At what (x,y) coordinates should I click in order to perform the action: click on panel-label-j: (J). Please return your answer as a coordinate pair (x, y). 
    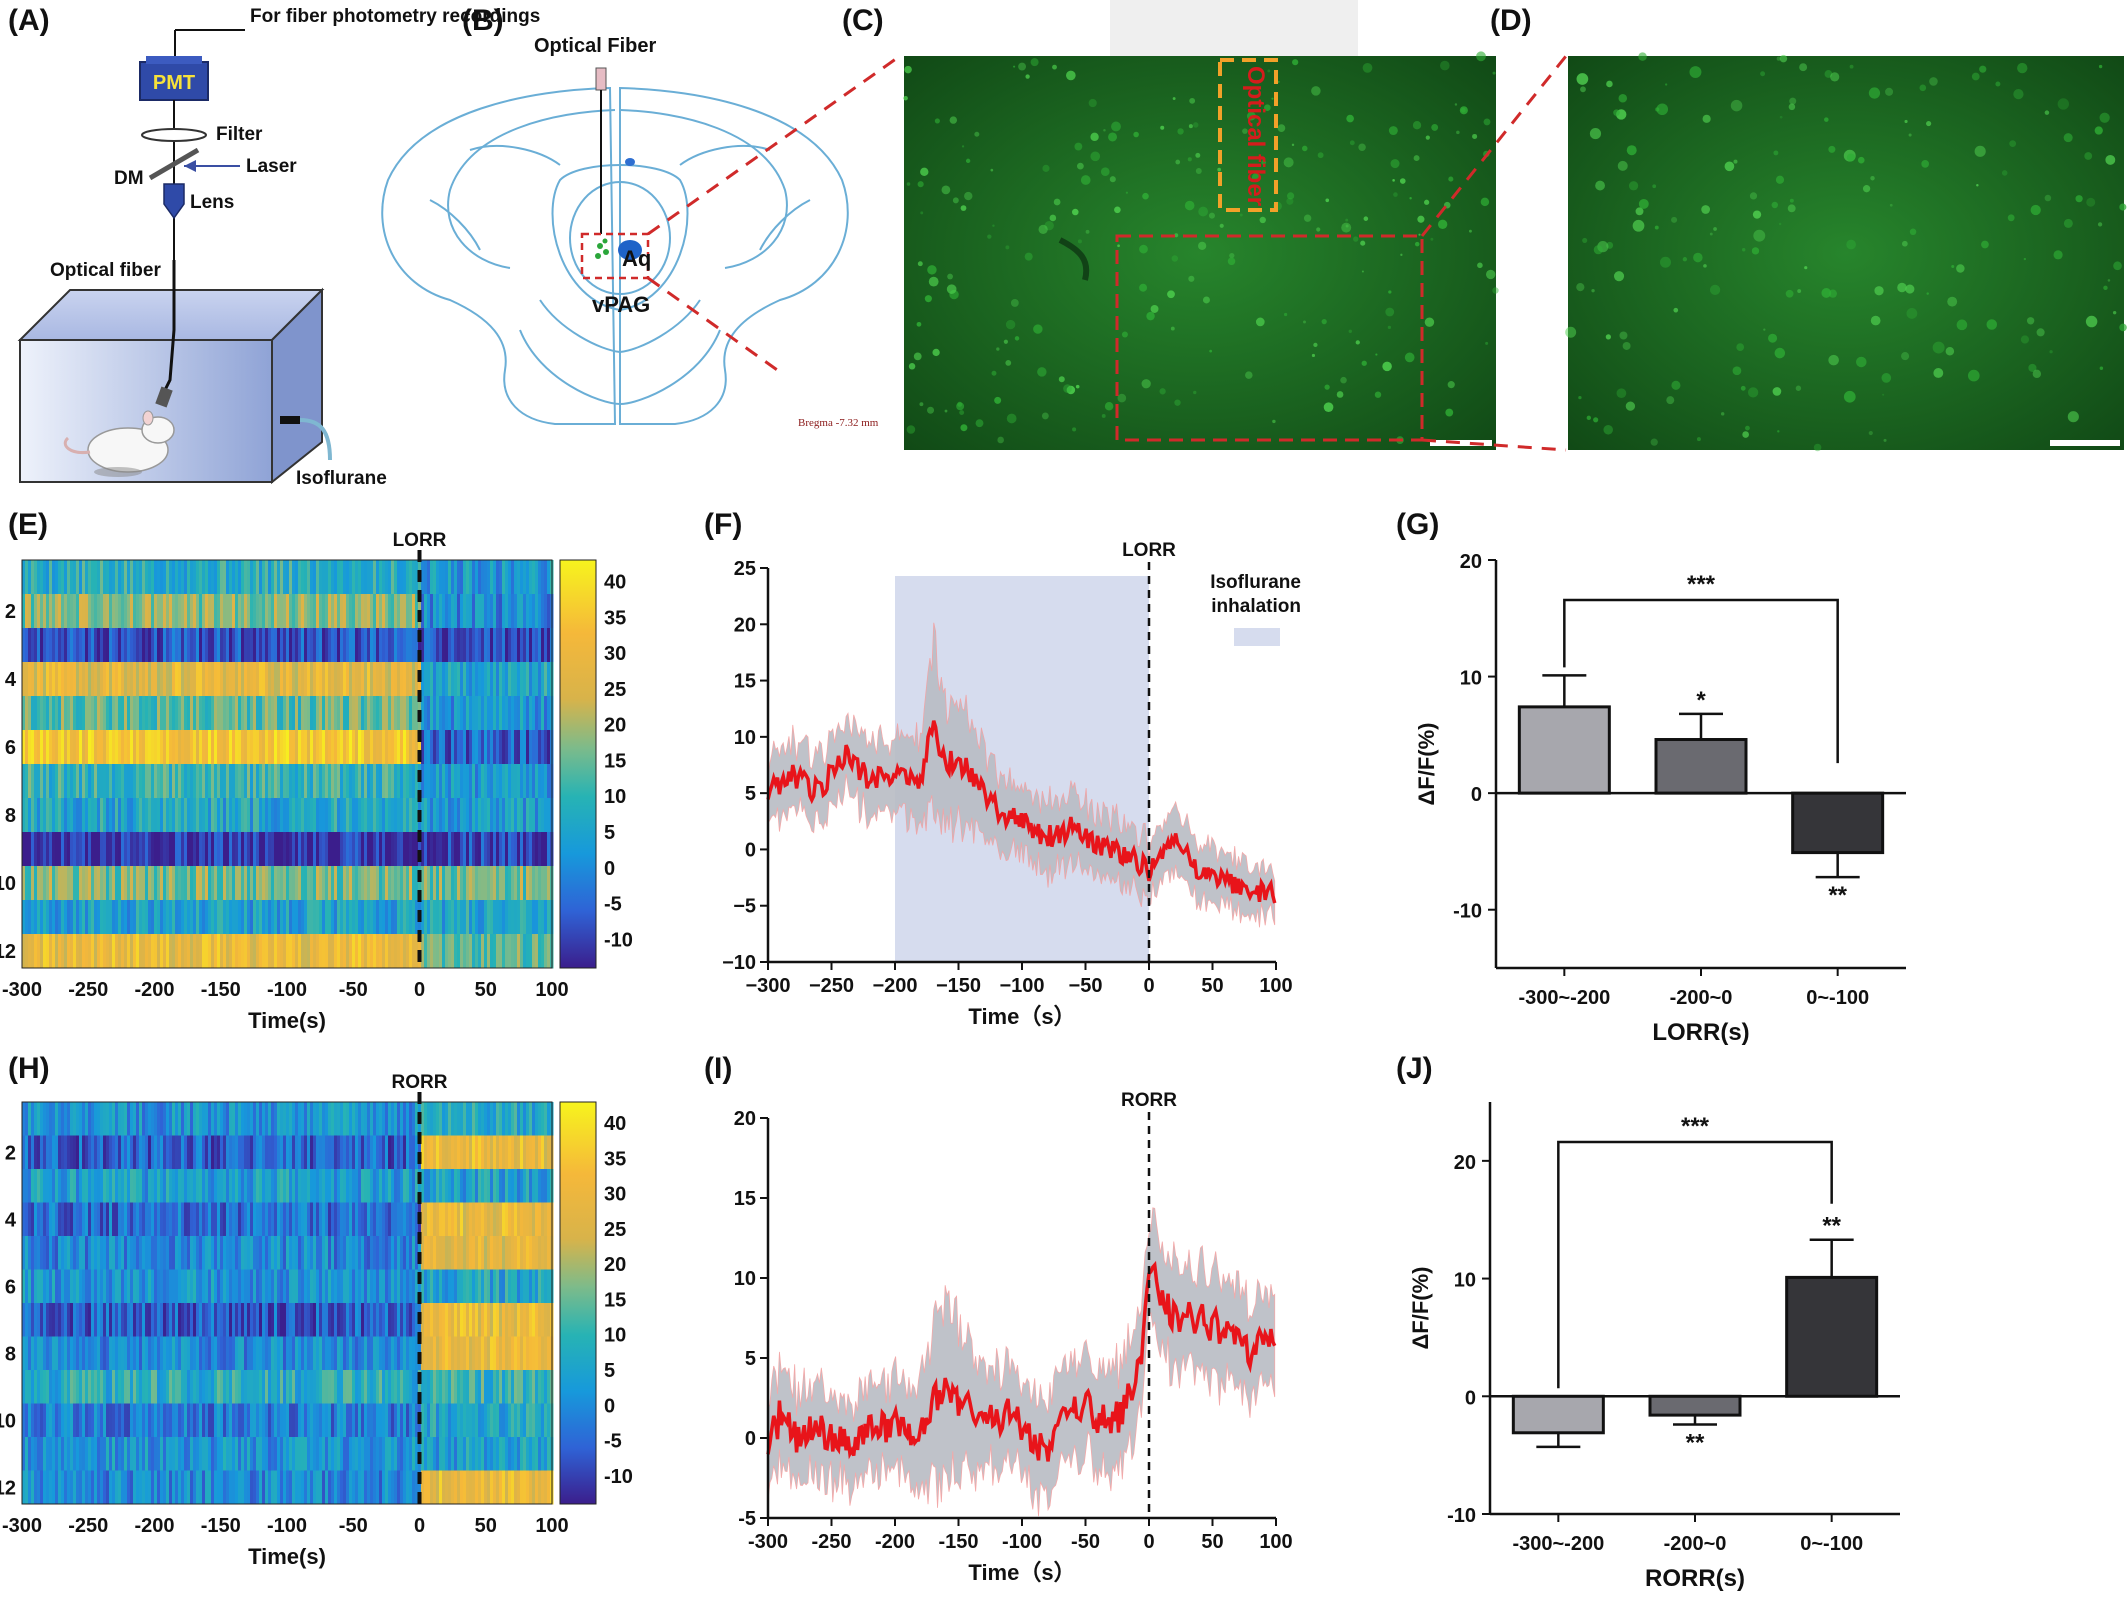
    Looking at the image, I should click on (1414, 1068).